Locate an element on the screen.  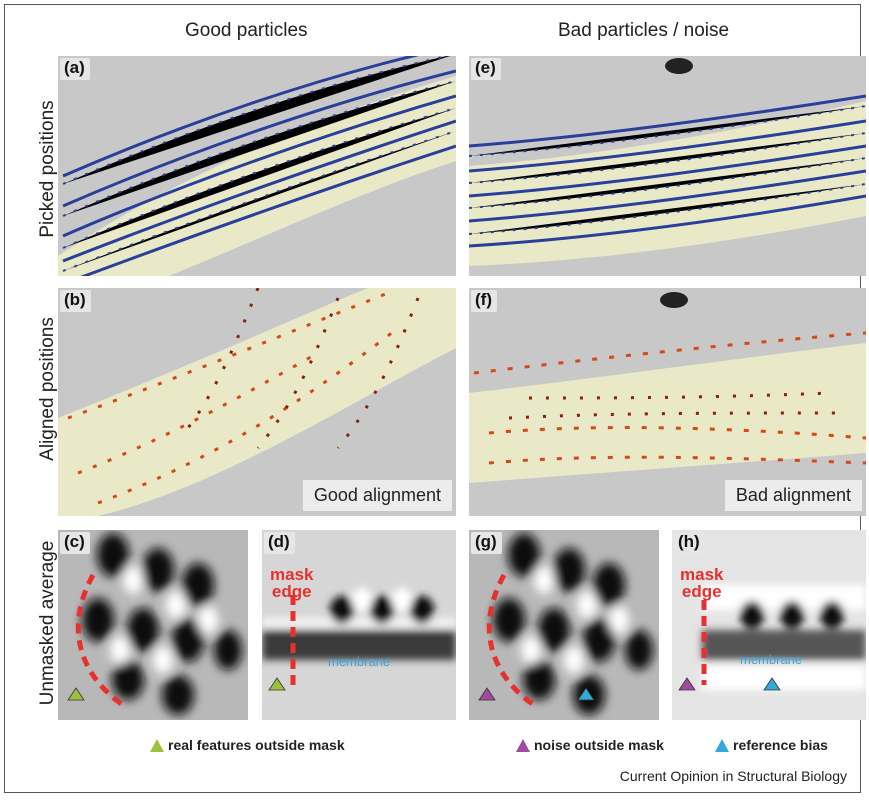
aligned-tube-image-f is located at coordinates (667, 402).